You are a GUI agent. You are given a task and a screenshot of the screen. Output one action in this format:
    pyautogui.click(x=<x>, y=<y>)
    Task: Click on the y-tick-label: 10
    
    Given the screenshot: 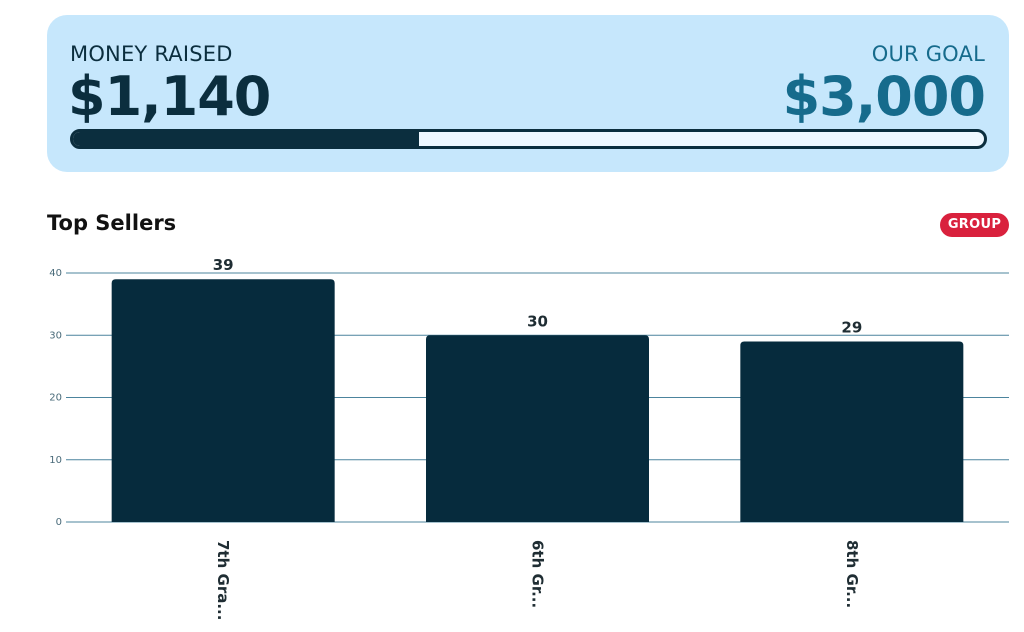 What is the action you would take?
    pyautogui.click(x=55, y=460)
    